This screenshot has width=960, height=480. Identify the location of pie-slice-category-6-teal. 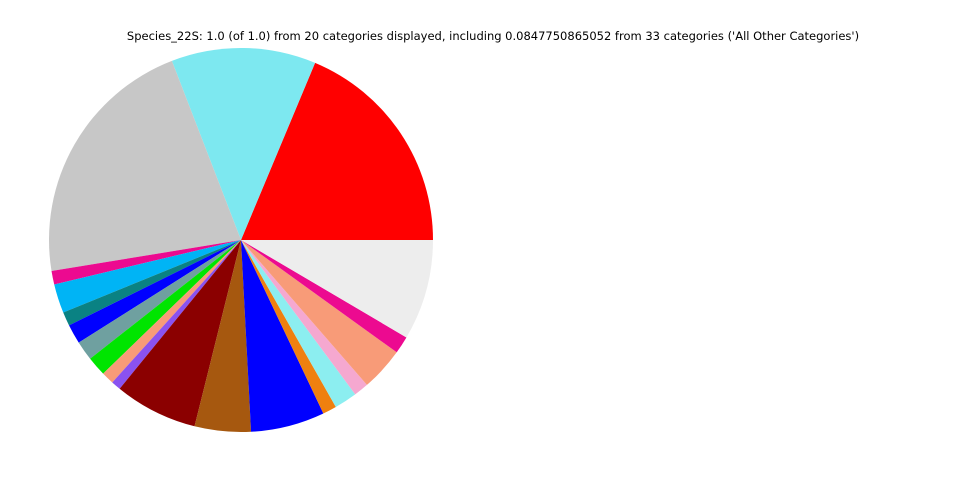
(152, 283).